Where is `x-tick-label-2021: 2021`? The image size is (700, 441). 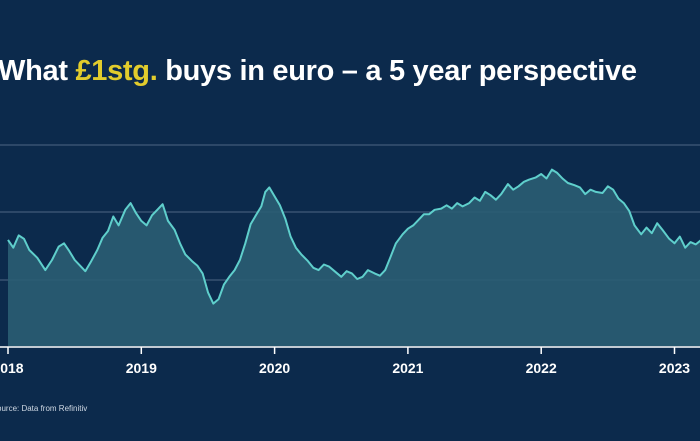 x-tick-label-2021: 2021 is located at coordinates (407, 368).